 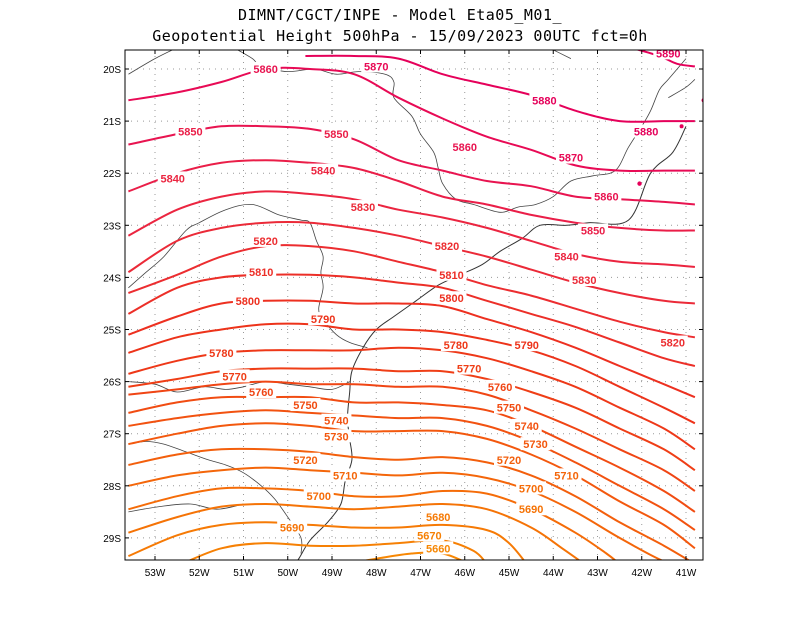 What do you see at coordinates (686, 573) in the screenshot?
I see `lon-label: 41W` at bounding box center [686, 573].